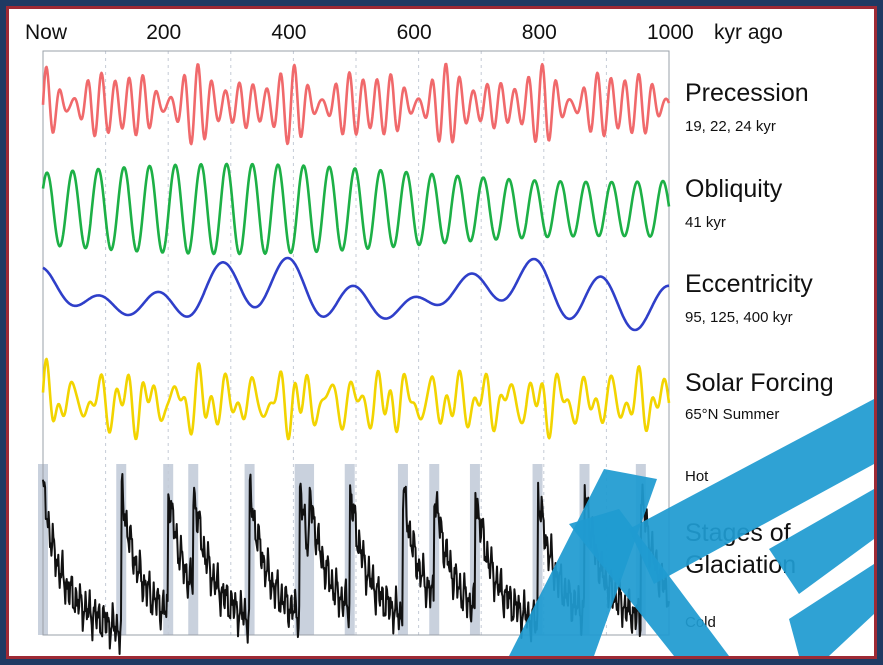 The image size is (883, 665). What do you see at coordinates (356, 104) in the screenshot?
I see `series-precession-line` at bounding box center [356, 104].